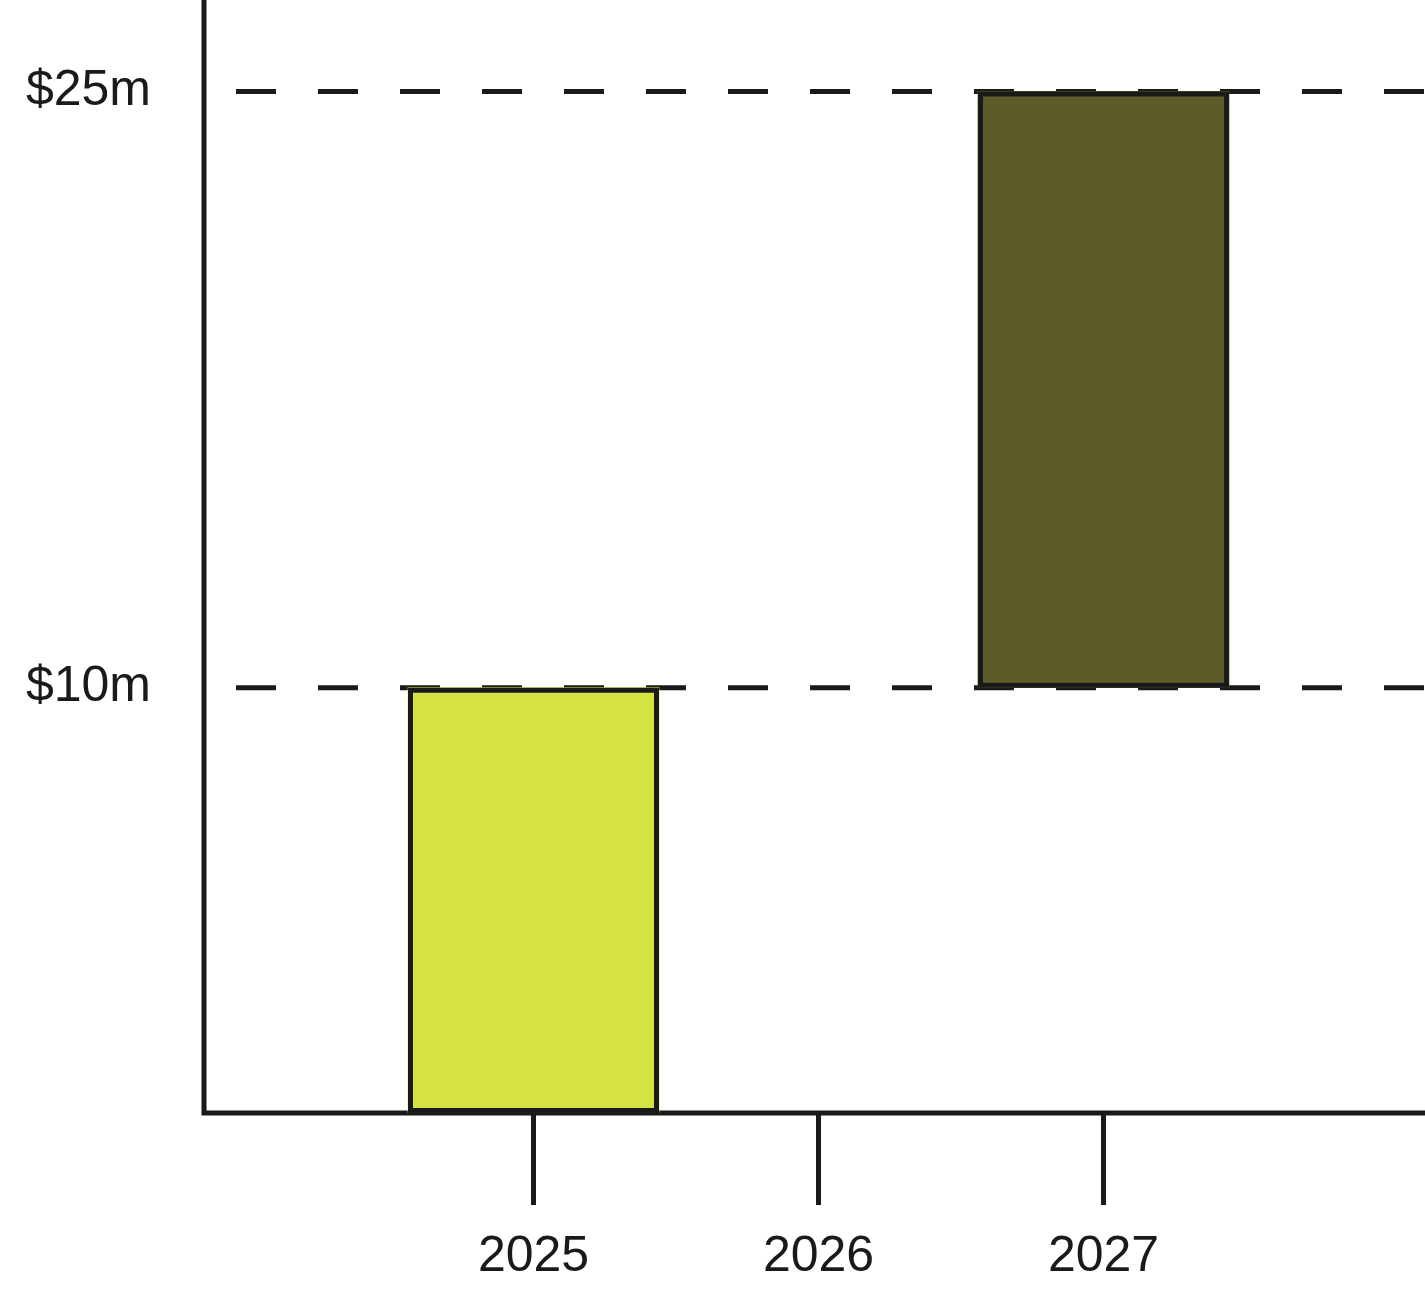 The image size is (1425, 1298). What do you see at coordinates (1103, 1253) in the screenshot?
I see `x-tick-label: 2027` at bounding box center [1103, 1253].